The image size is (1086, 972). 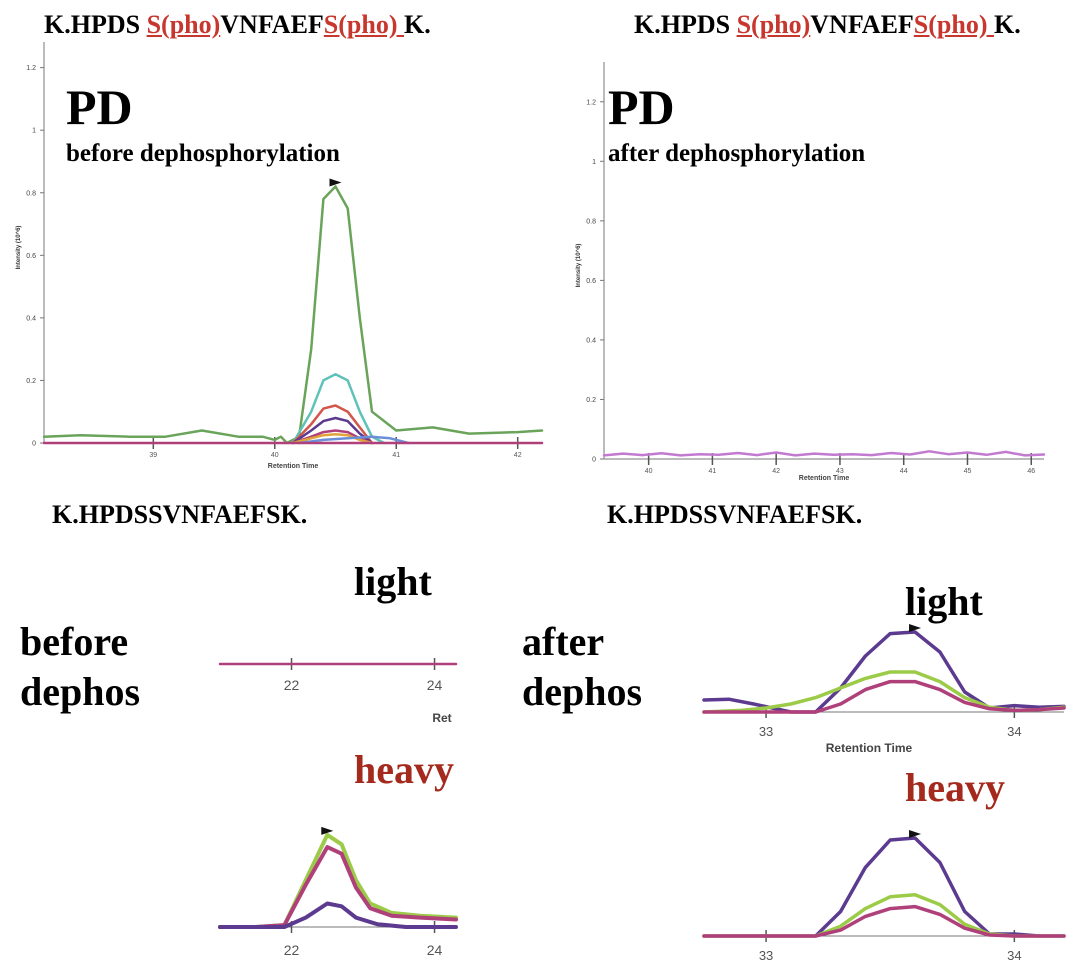 I want to click on peptide-header-right: K.HPDS S(pho)VNFAEFS(pho) K., so click(x=827, y=25).